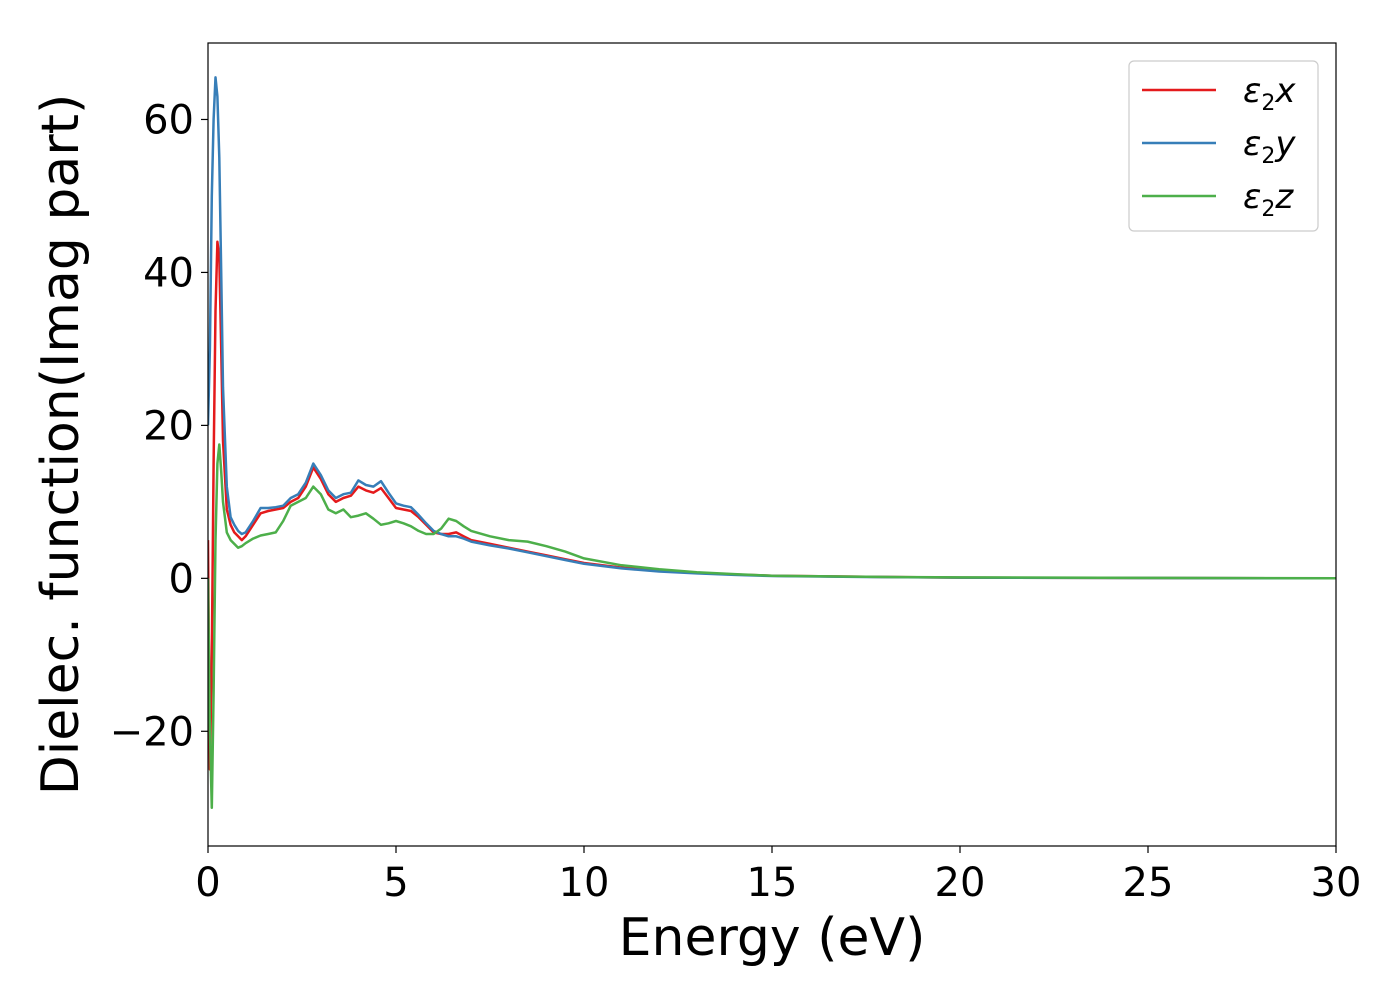  What do you see at coordinates (61, 445) in the screenshot?
I see `y-axis-title: Dielec. function(Imag part)` at bounding box center [61, 445].